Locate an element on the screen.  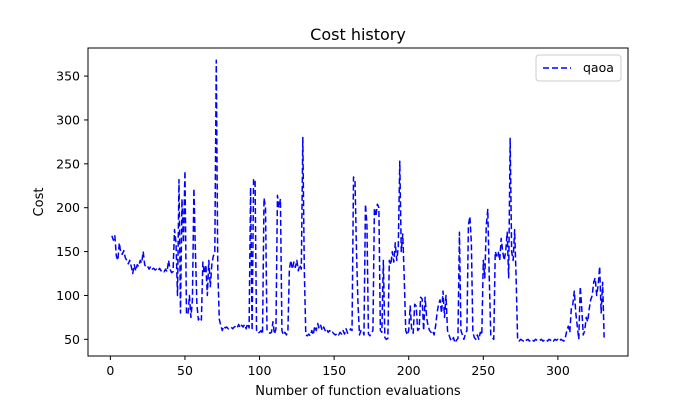
x-axis-label: Number of function evaluations is located at coordinates (358, 391).